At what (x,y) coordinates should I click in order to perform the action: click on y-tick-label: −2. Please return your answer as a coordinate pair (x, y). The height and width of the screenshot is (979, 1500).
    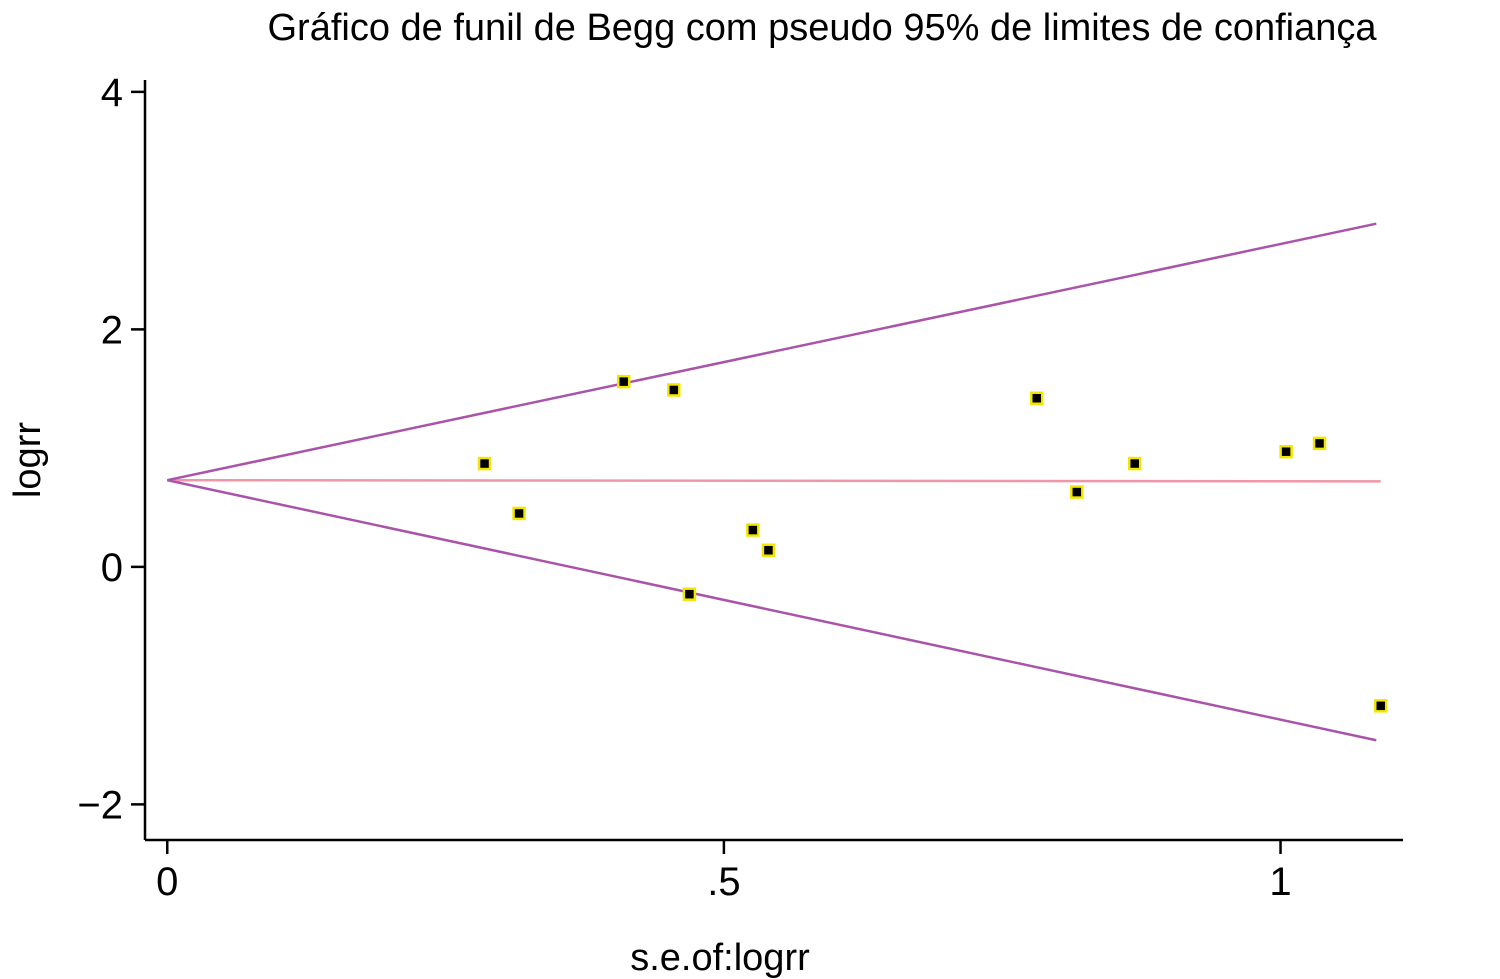
    Looking at the image, I should click on (100, 805).